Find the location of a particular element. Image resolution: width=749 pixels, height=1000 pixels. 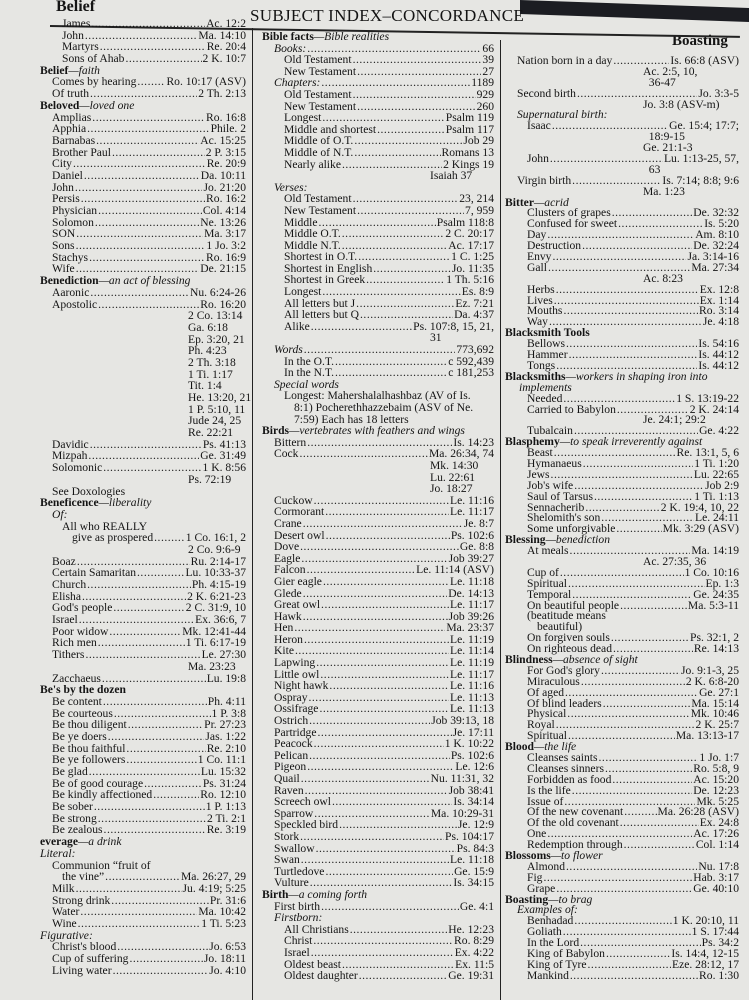

entry-label: Be thou faithful is located at coordinates (89, 748).